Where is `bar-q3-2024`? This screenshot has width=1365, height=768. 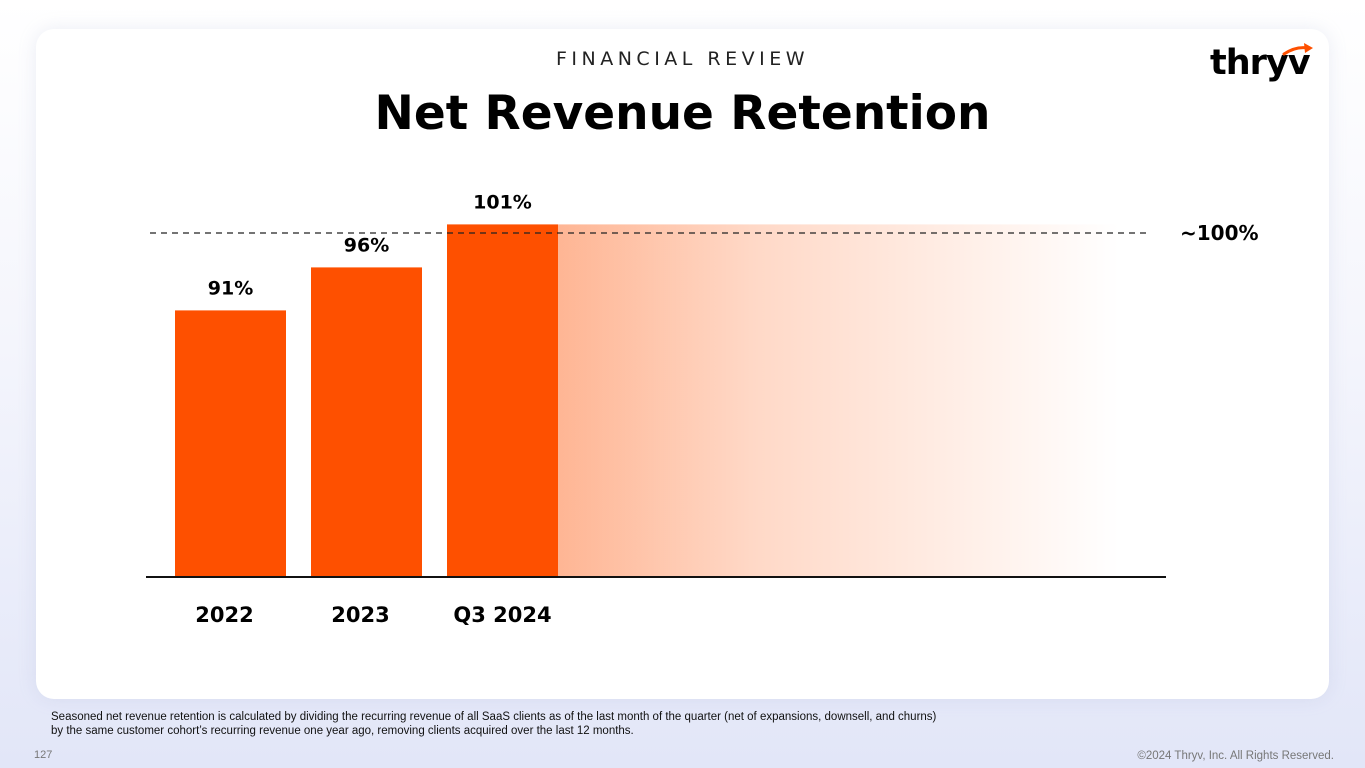
bar-q3-2024 is located at coordinates (502, 400).